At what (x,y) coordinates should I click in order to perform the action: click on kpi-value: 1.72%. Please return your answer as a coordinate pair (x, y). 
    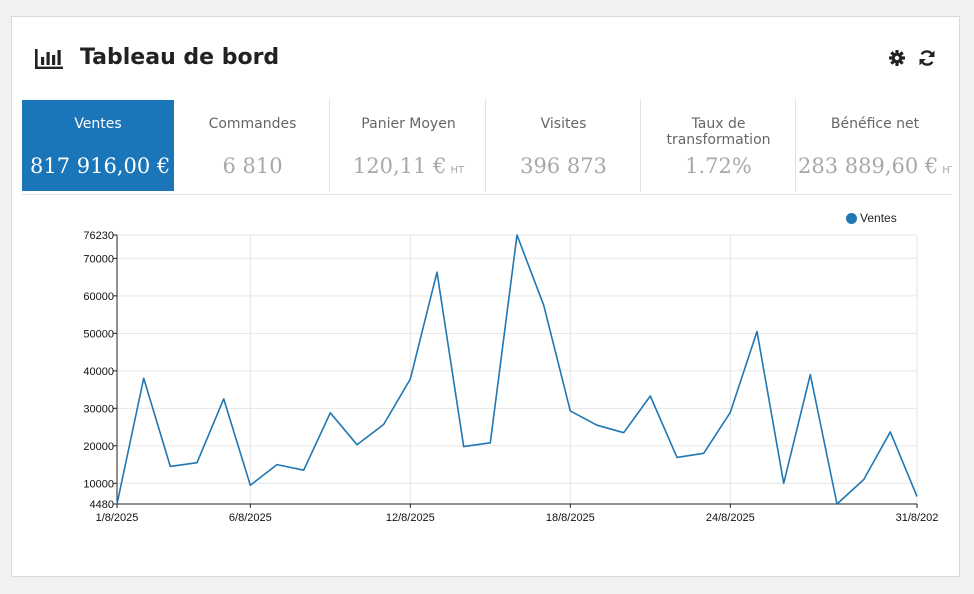
    Looking at the image, I should click on (718, 166).